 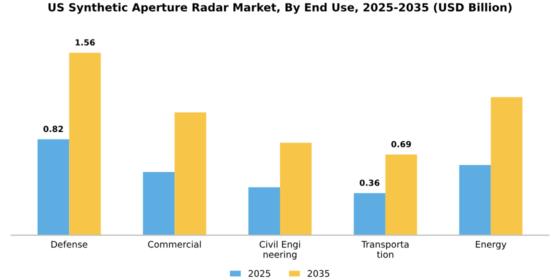 I want to click on data-label: 0.36, so click(x=370, y=183).